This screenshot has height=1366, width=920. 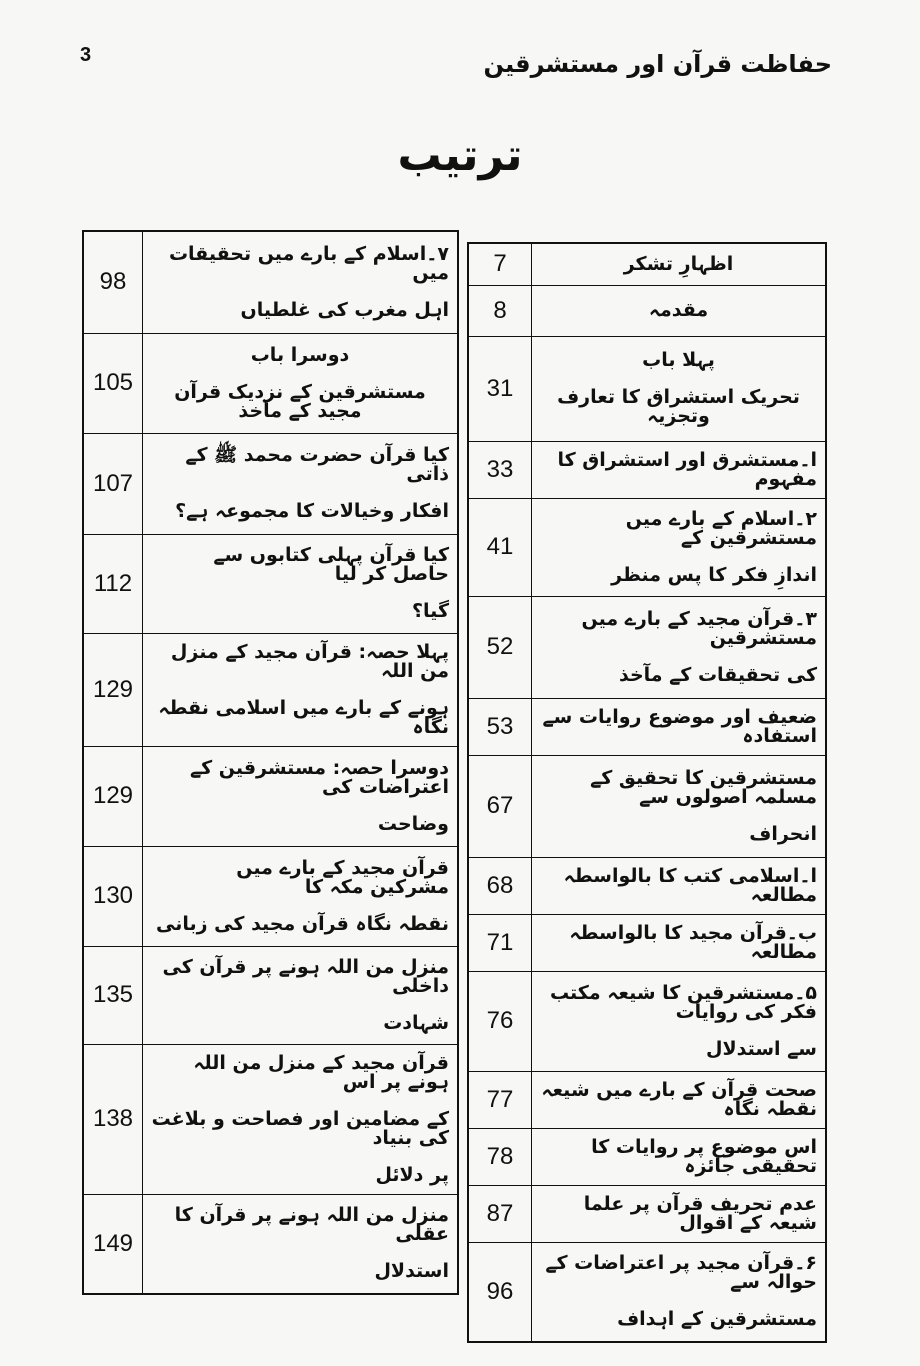 I want to click on toc-row: 71 ب۔قرآن مجید کا بالواسطہ مطالعہ, so click(x=647, y=942).